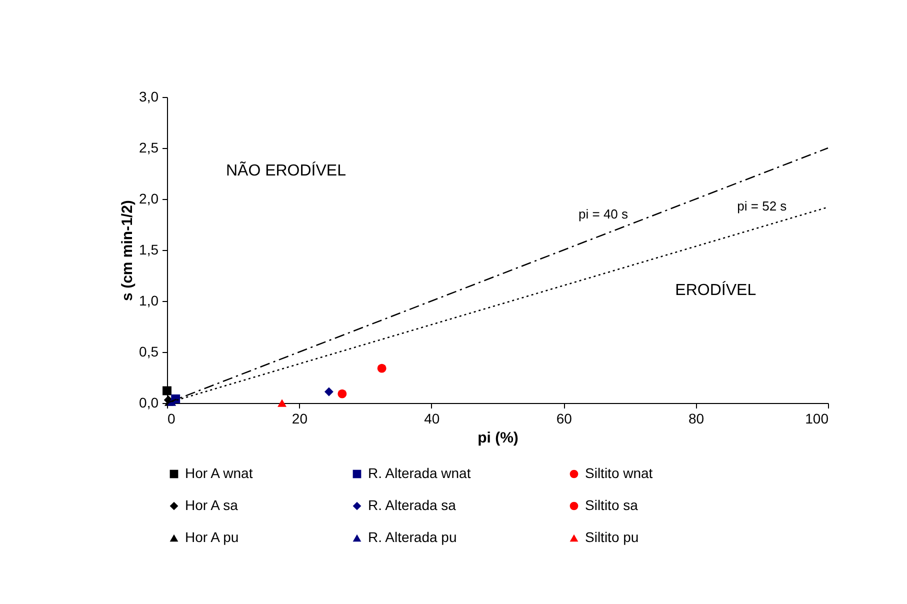 The height and width of the screenshot is (604, 907). Describe the element at coordinates (619, 473) in the screenshot. I see `legend-label: Siltito wnat` at that location.